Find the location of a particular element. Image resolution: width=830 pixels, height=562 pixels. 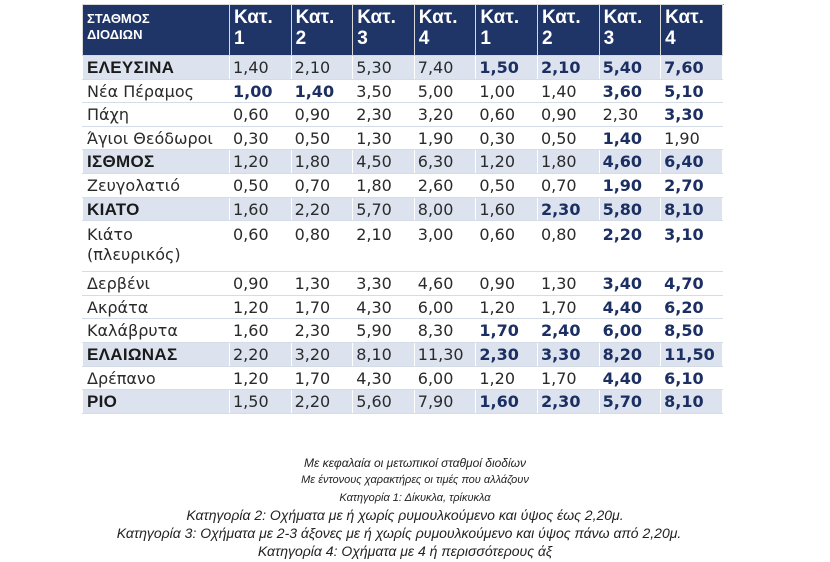

price-cell: 0,80 is located at coordinates (568, 246).